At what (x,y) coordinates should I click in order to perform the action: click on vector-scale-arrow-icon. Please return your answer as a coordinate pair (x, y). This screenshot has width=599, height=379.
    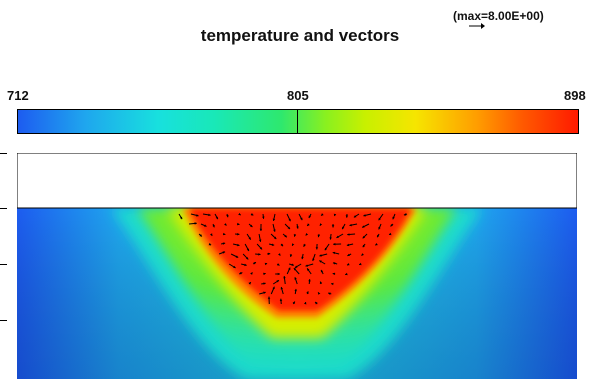
    Looking at the image, I should click on (477, 26).